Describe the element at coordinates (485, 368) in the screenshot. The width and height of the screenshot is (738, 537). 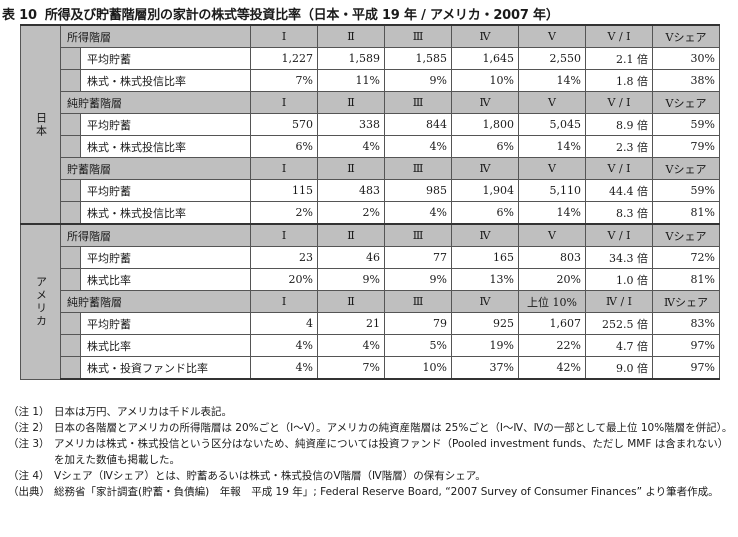
I see `table-cell: 37%` at that location.